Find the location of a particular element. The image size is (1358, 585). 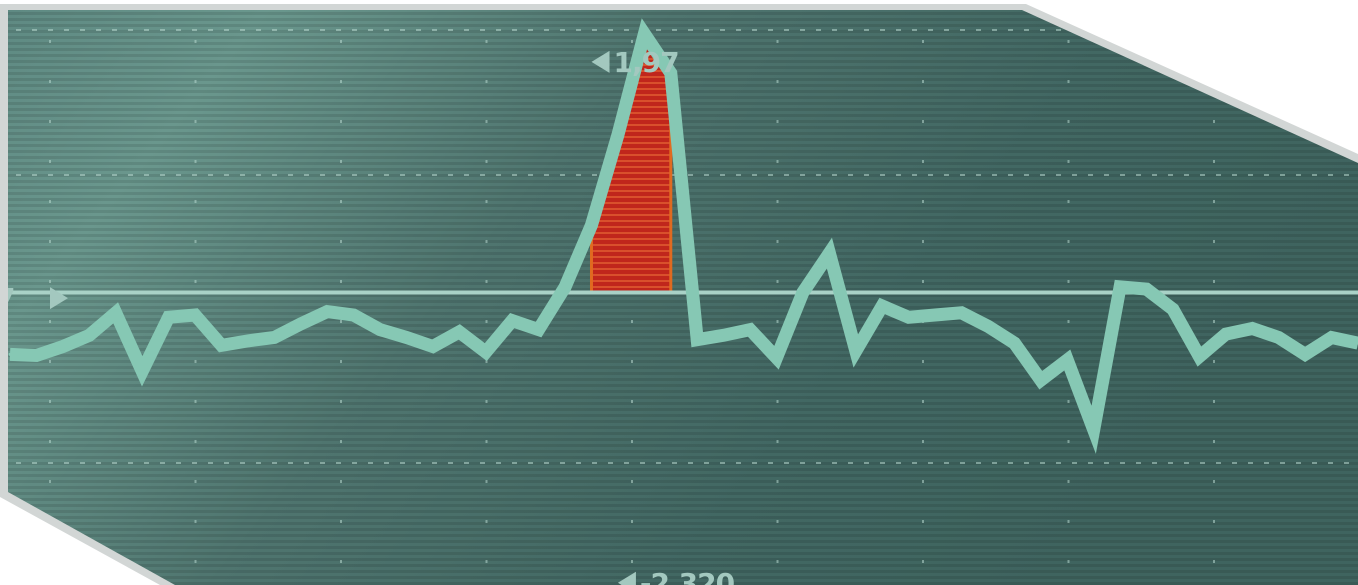

annotation-label: -2,320 is located at coordinates (687, 576).